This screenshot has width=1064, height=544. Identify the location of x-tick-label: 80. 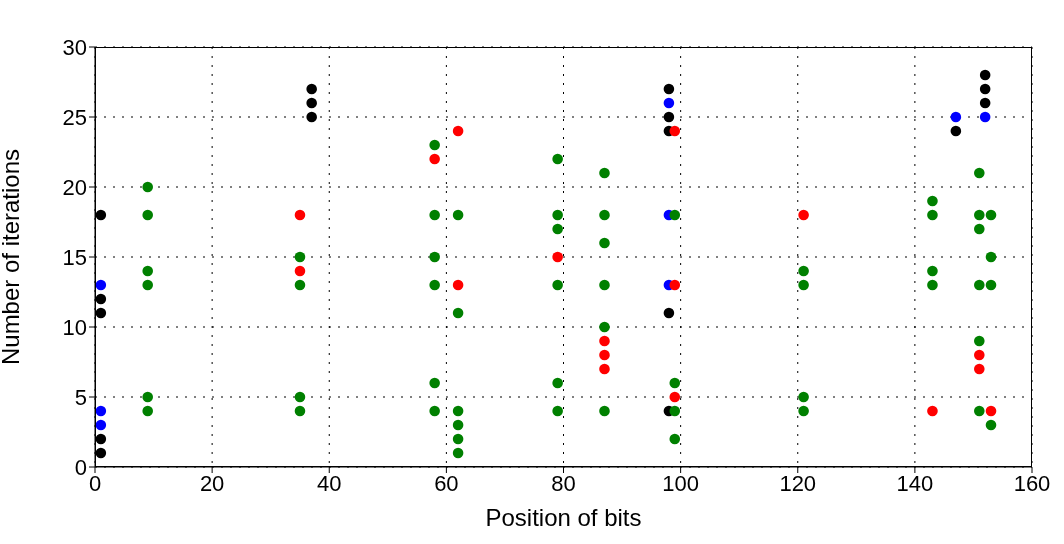
(563, 483).